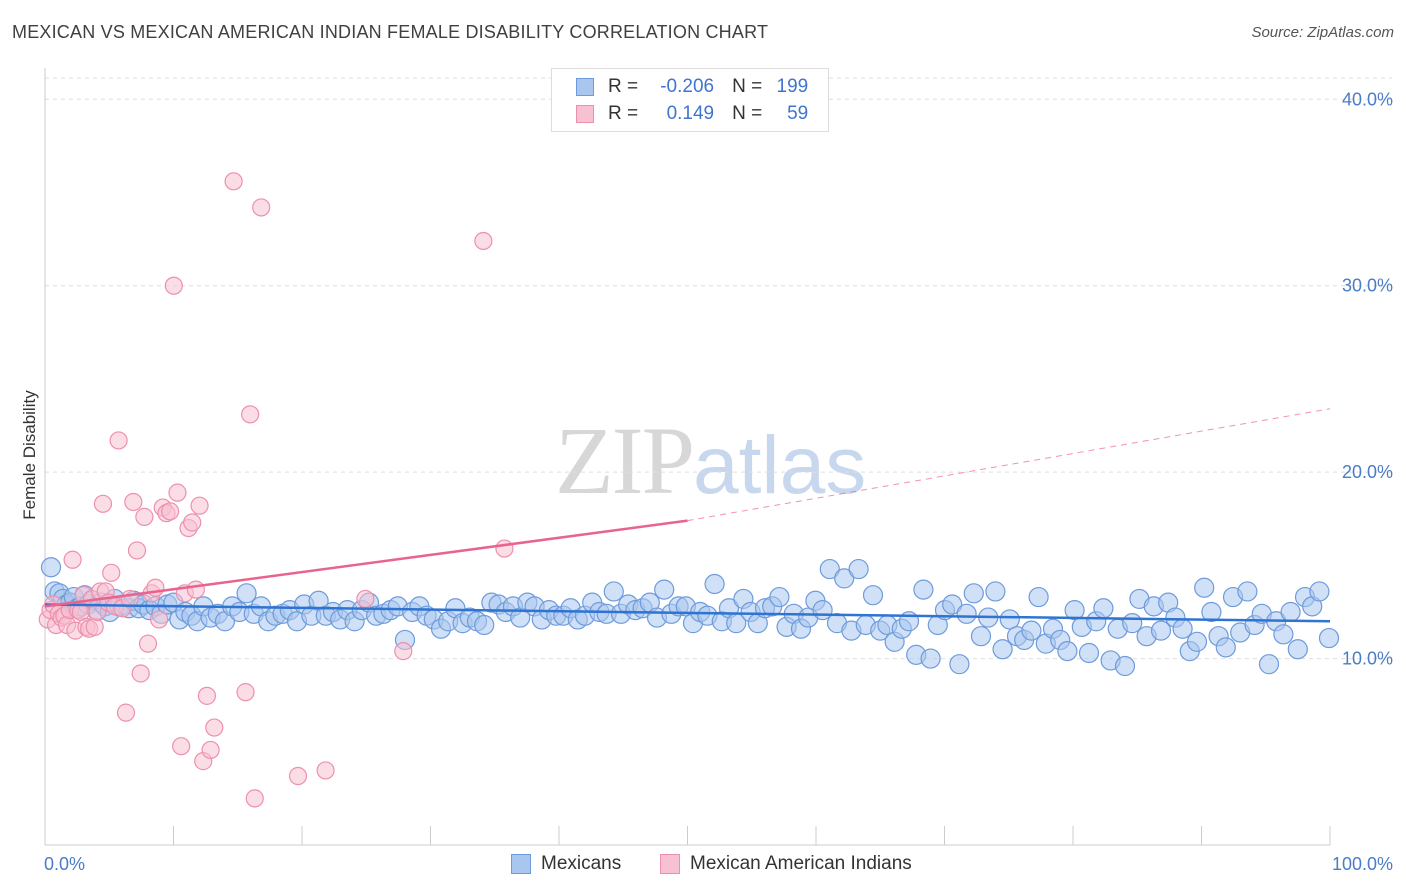  I want to click on y-tick-label: 10.0%, so click(1367, 659).